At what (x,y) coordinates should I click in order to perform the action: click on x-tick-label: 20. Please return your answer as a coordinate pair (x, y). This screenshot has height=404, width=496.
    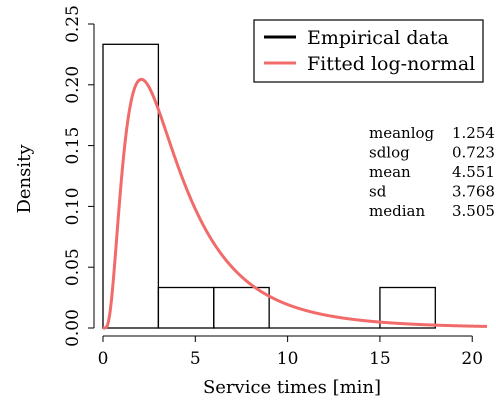
    Looking at the image, I should click on (472, 359).